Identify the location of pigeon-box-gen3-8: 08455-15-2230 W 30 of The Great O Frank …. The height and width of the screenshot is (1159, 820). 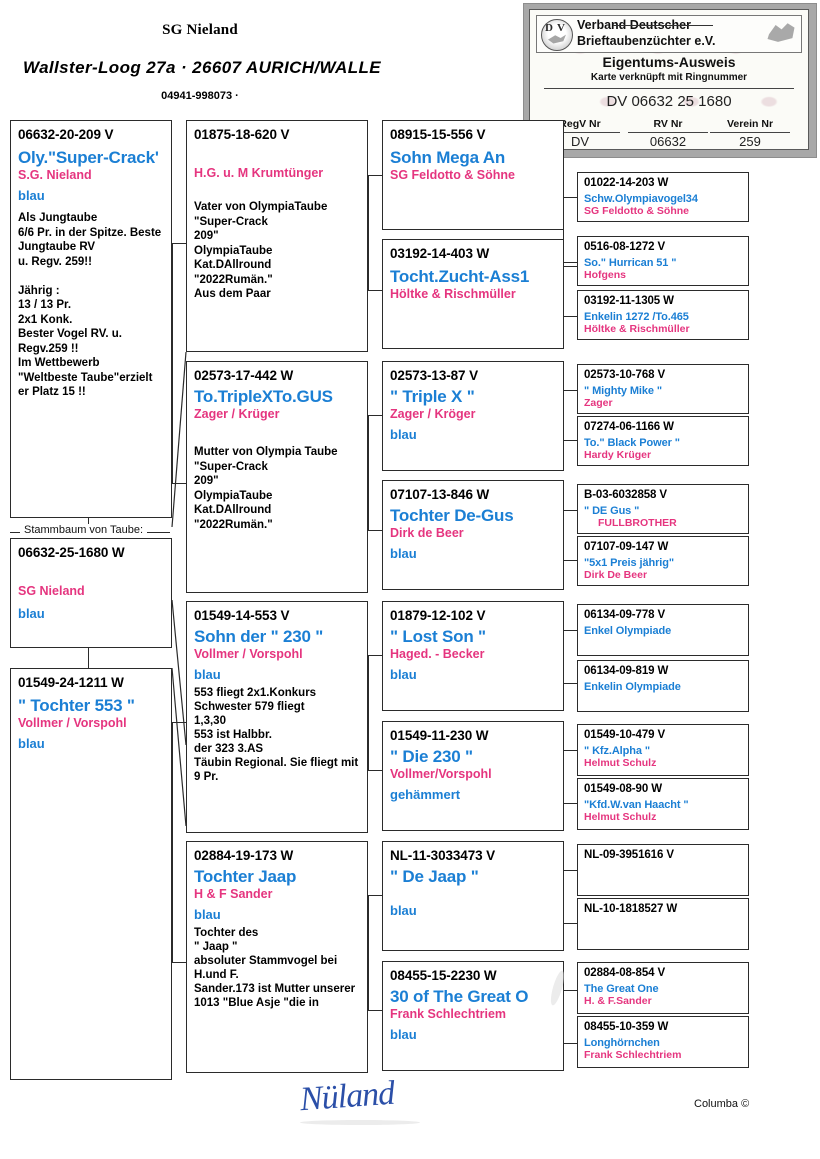
(473, 1016).